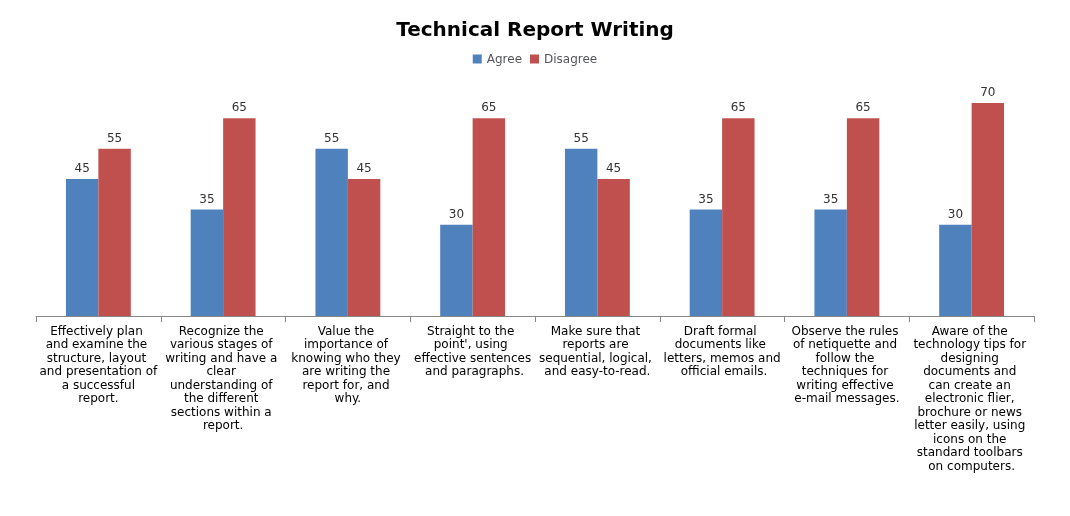 The height and width of the screenshot is (516, 1070). What do you see at coordinates (988, 92) in the screenshot?
I see `data-label: 70` at bounding box center [988, 92].